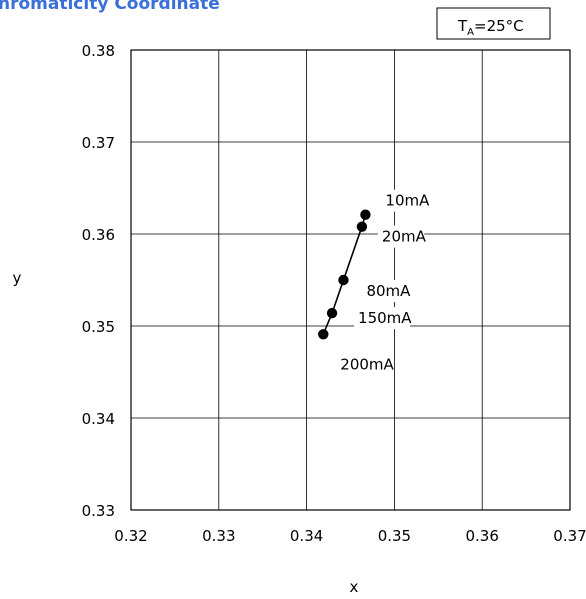  I want to click on point-label: 150mA, so click(385, 318).